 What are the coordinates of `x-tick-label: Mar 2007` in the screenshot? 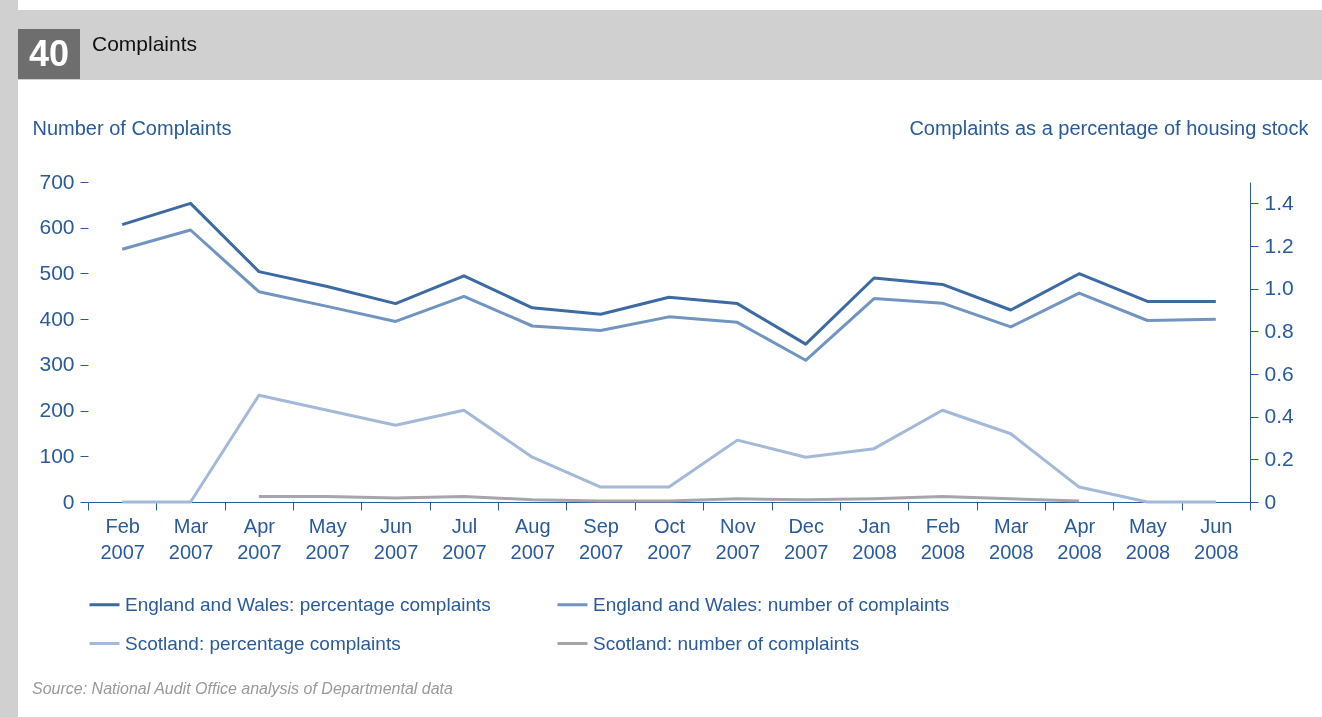 It's located at (191, 538).